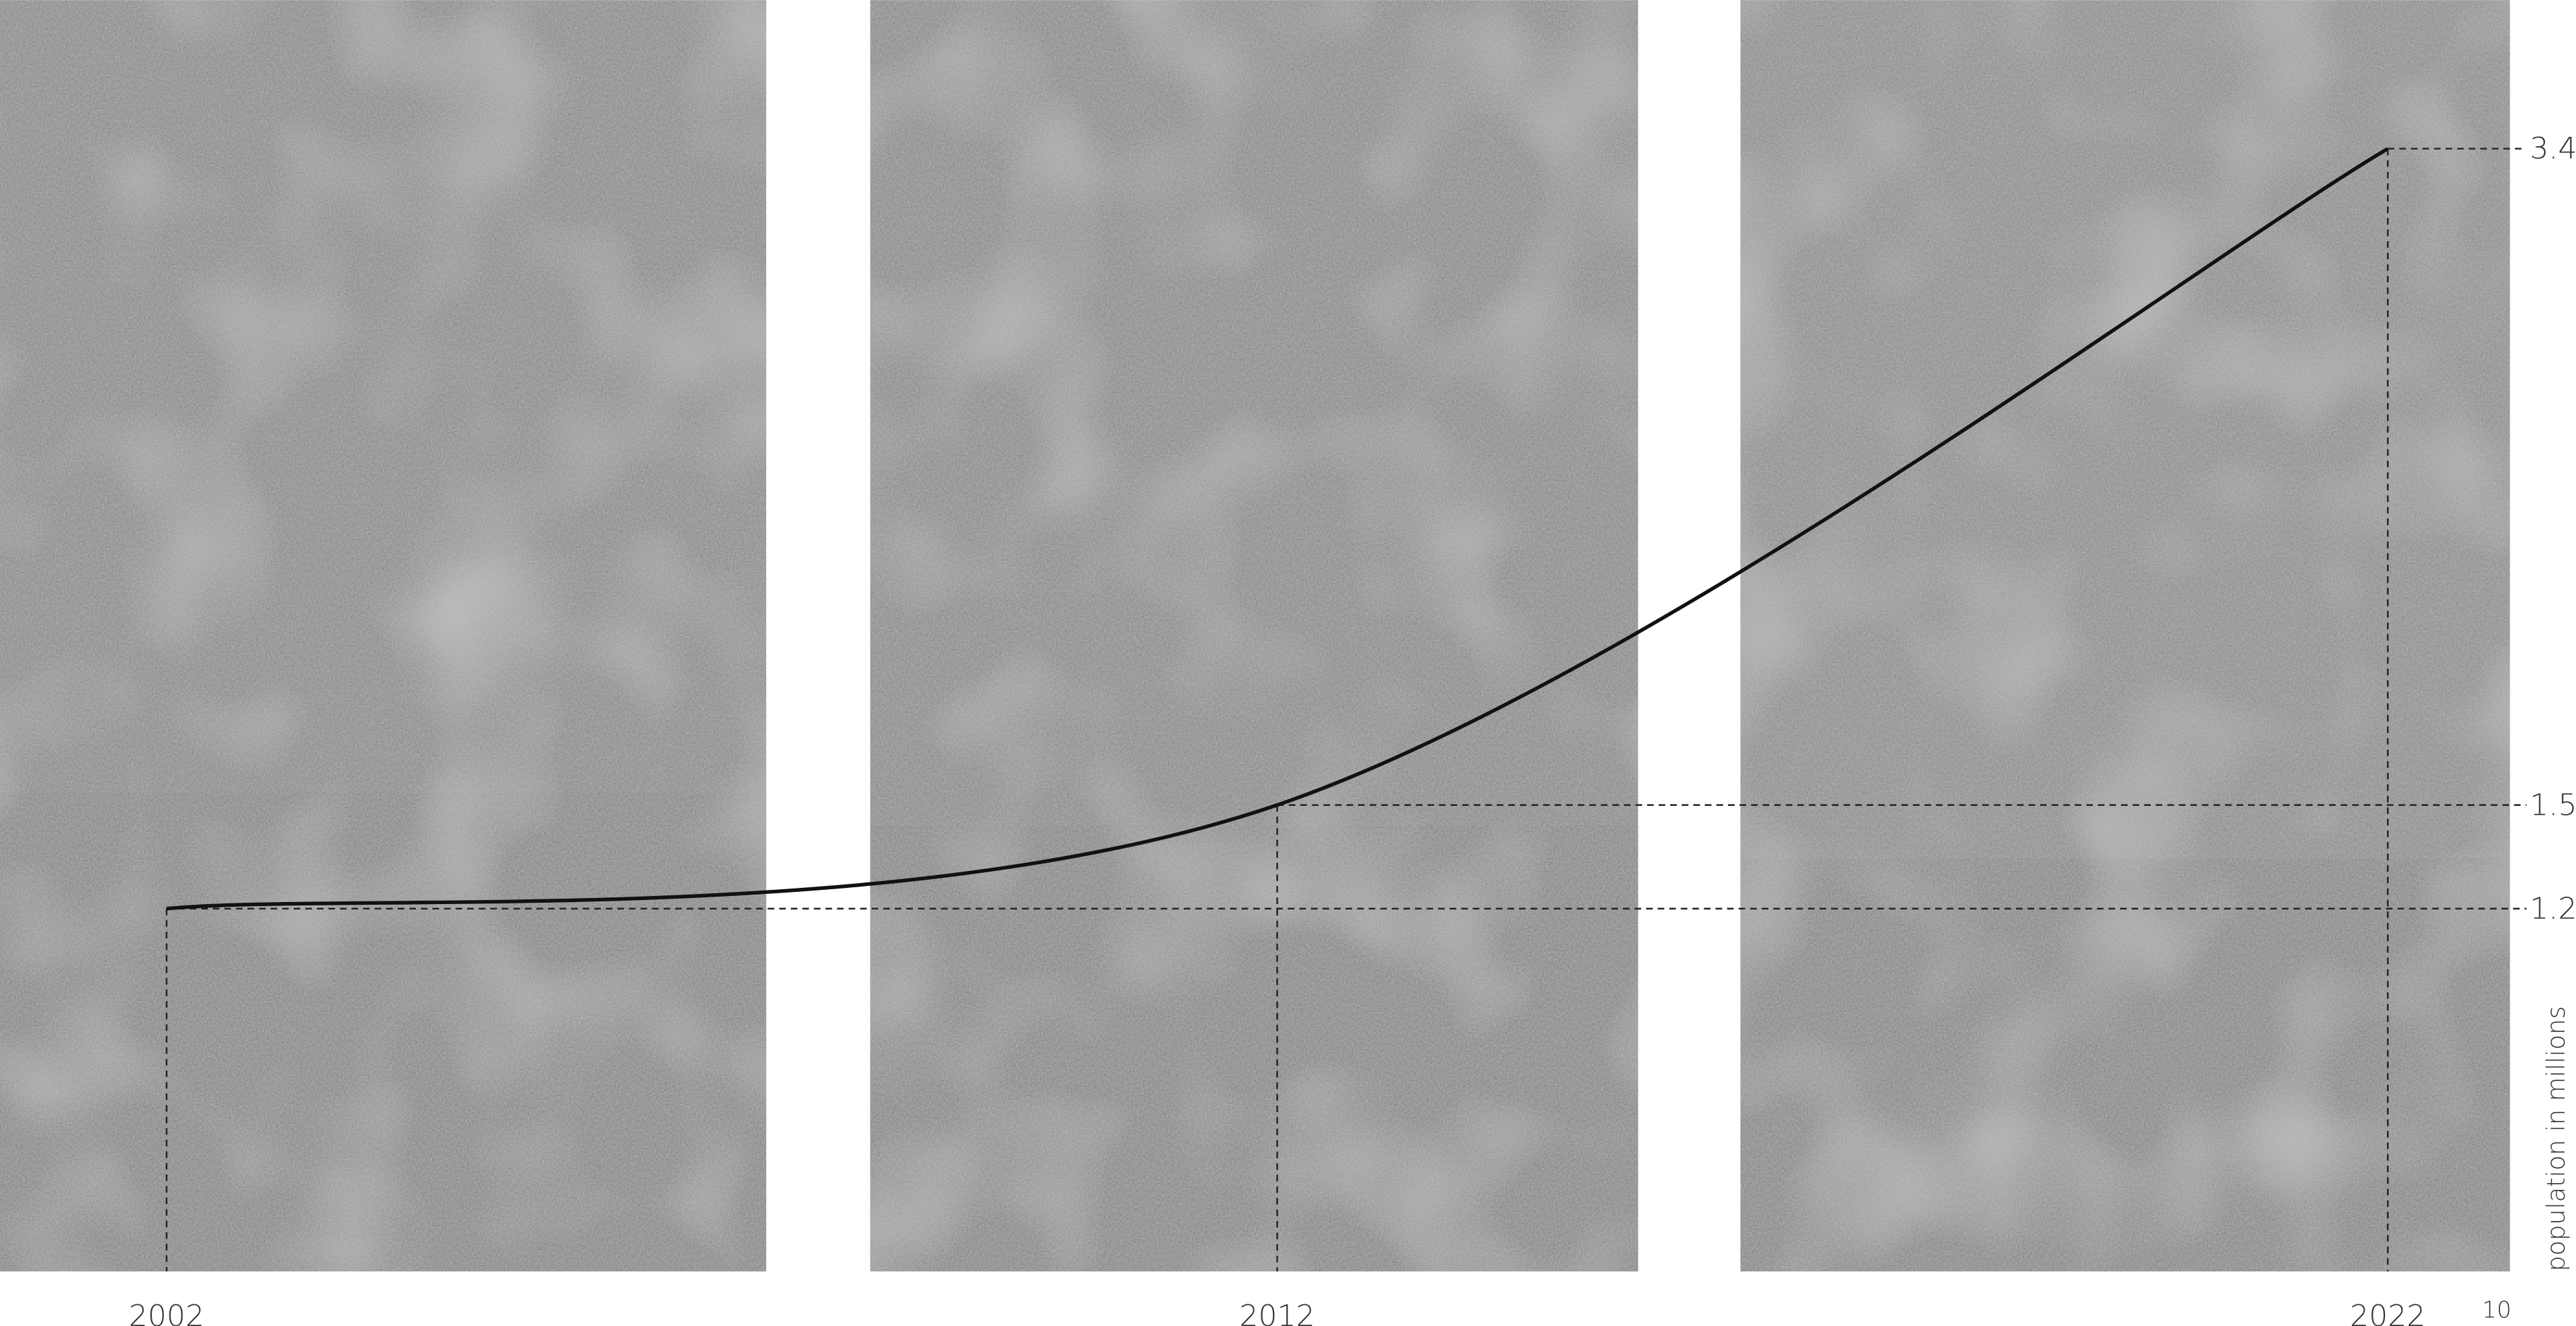  What do you see at coordinates (2556, 1139) in the screenshot?
I see `y-axis-label: population in millions` at bounding box center [2556, 1139].